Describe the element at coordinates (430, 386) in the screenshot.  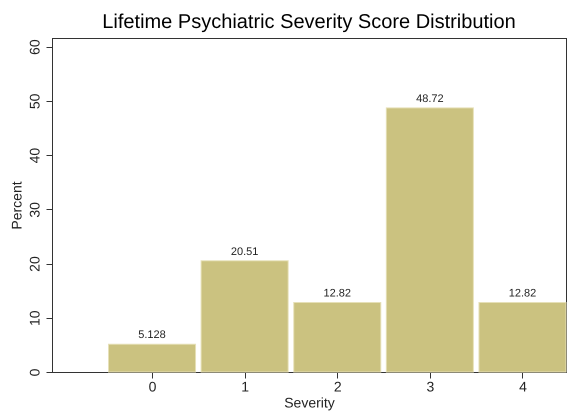
I see `x-tick-label: 3` at that location.